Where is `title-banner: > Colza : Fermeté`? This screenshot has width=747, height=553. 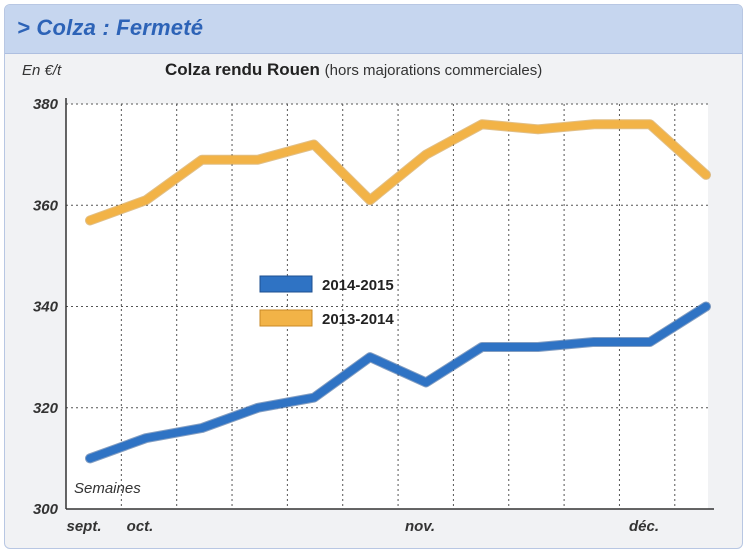 title-banner: > Colza : Fermeté is located at coordinates (373, 29).